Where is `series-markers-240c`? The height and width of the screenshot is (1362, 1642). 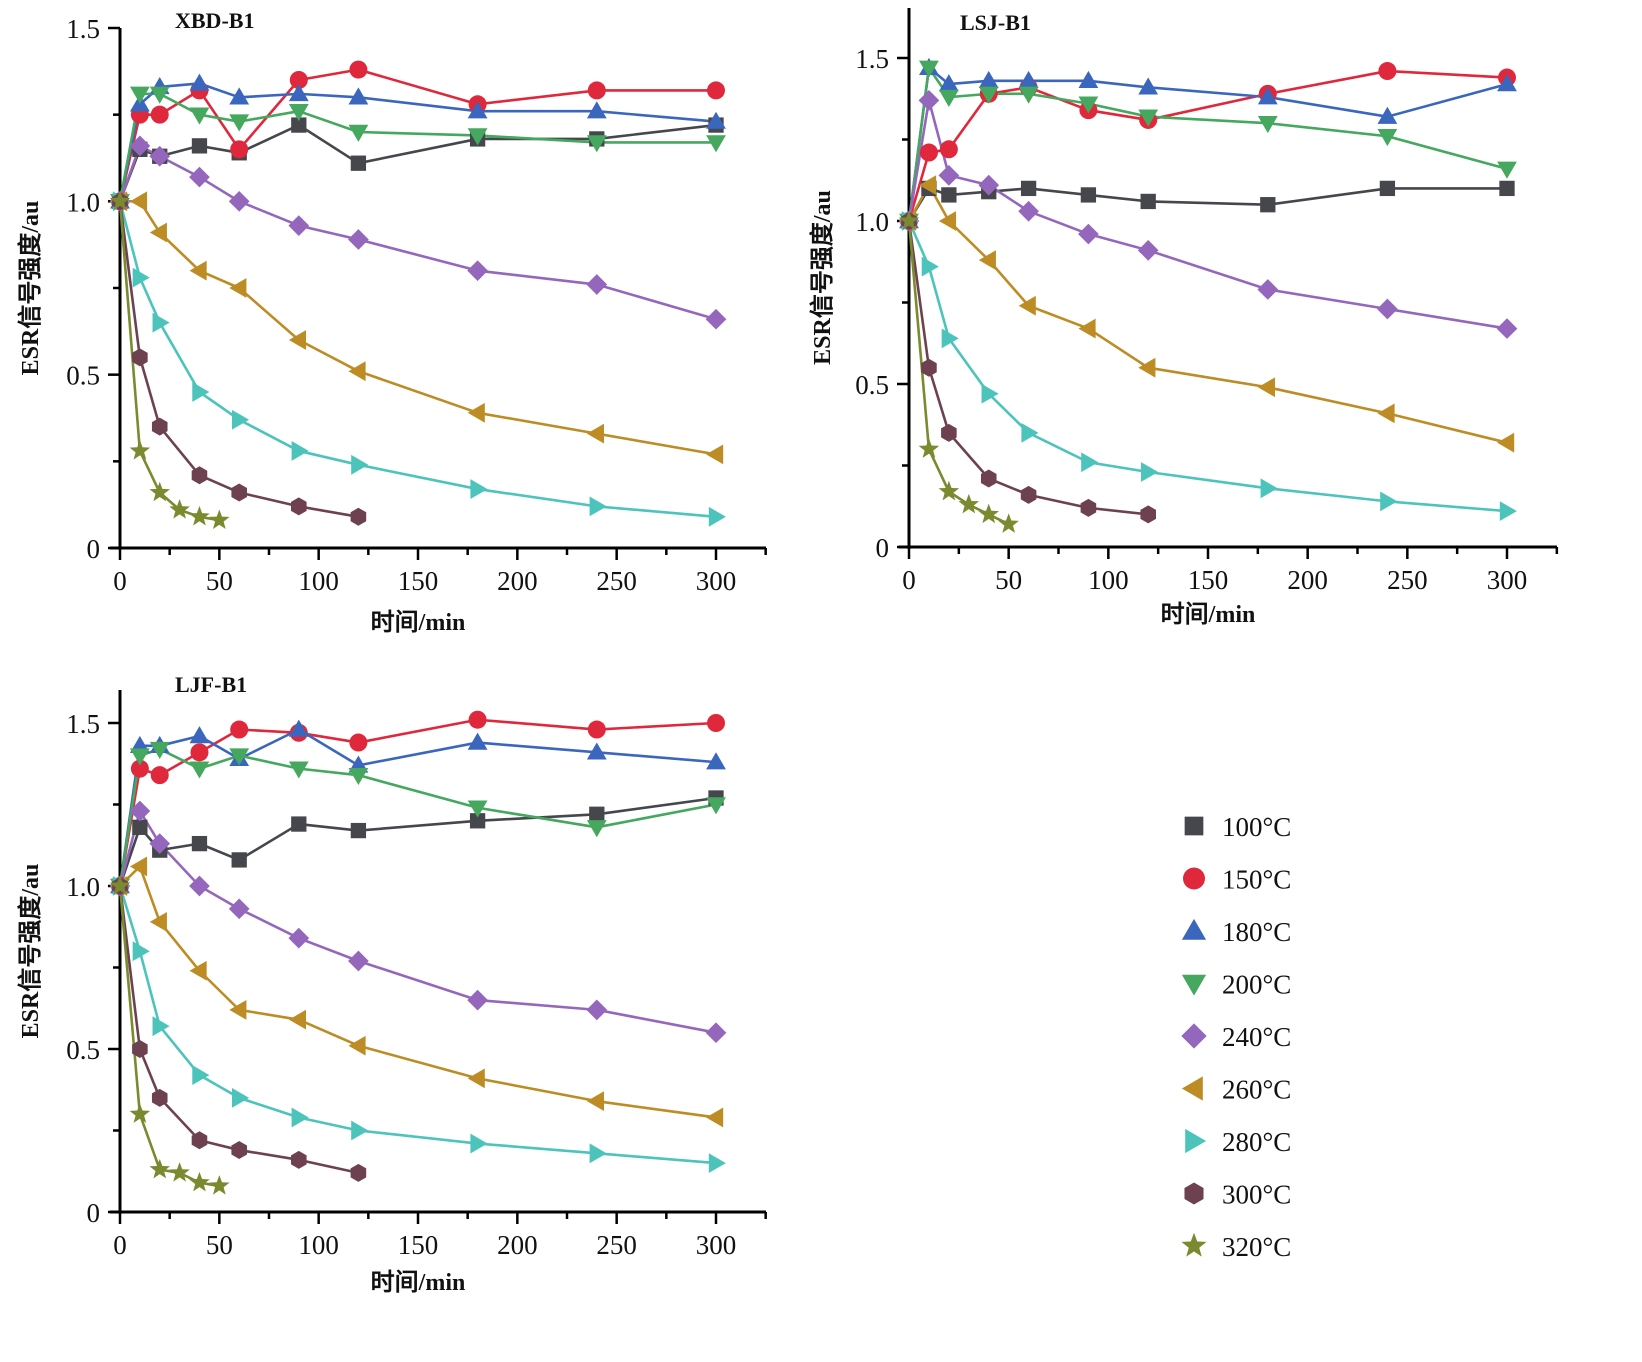
series-markers-240c is located at coordinates (1208, 214).